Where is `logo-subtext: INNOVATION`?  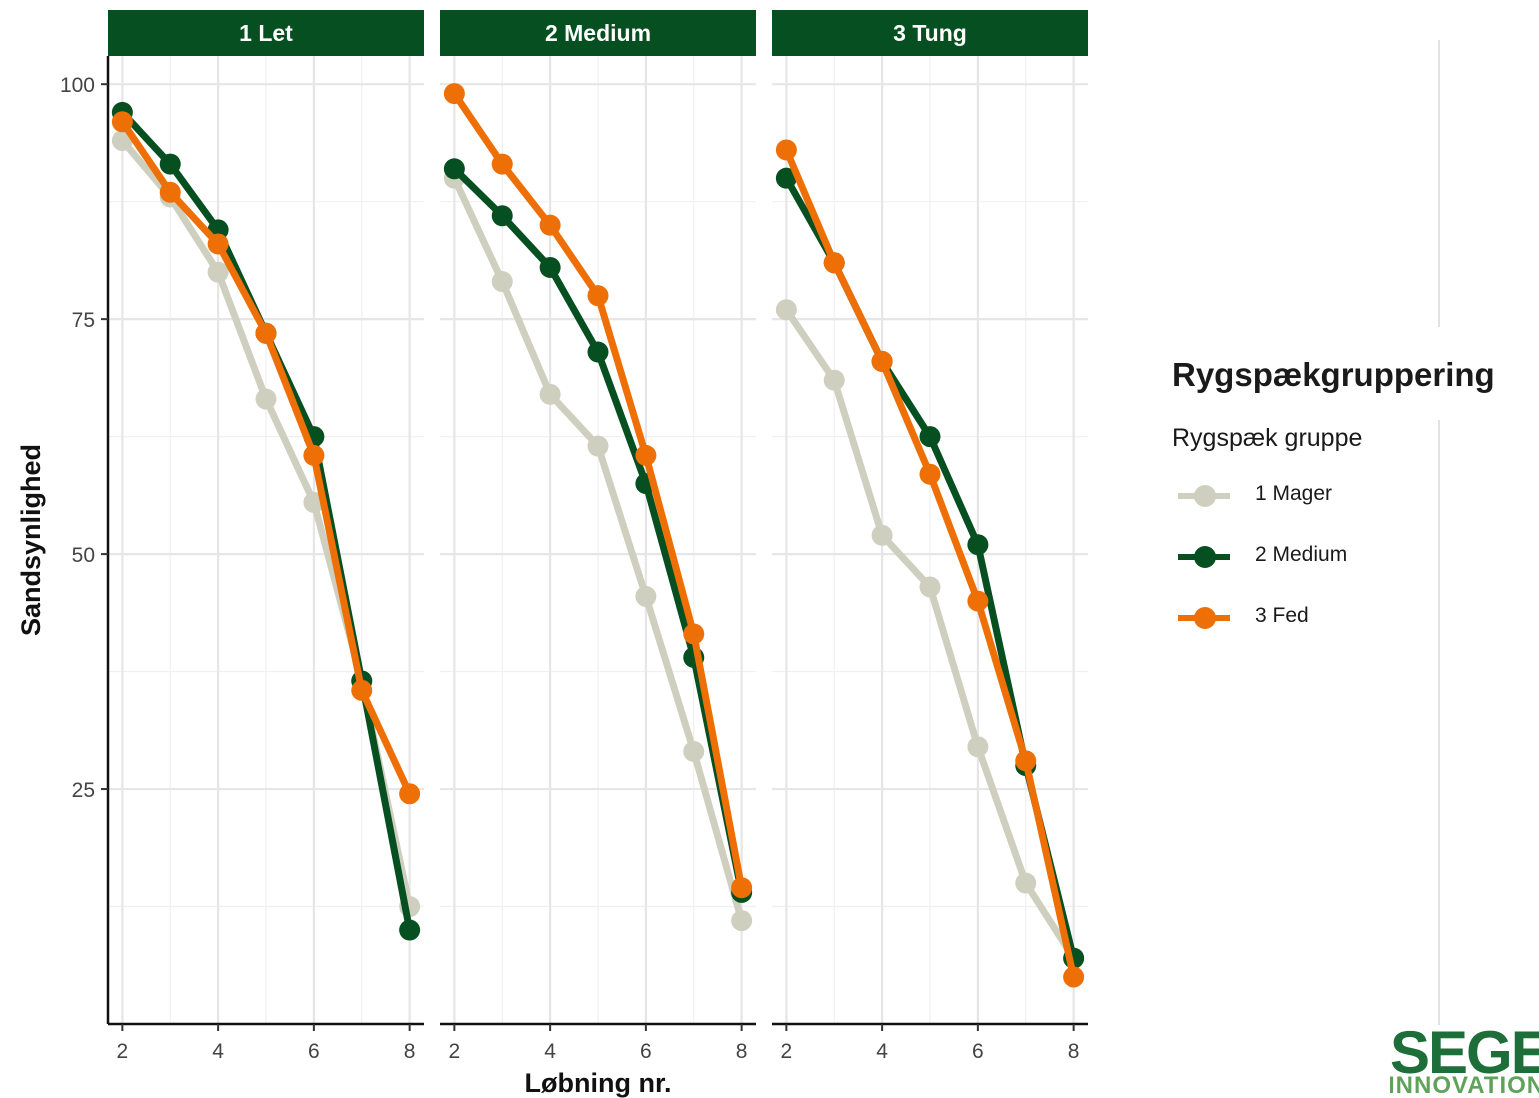
logo-subtext: INNOVATION is located at coordinates (1464, 1085).